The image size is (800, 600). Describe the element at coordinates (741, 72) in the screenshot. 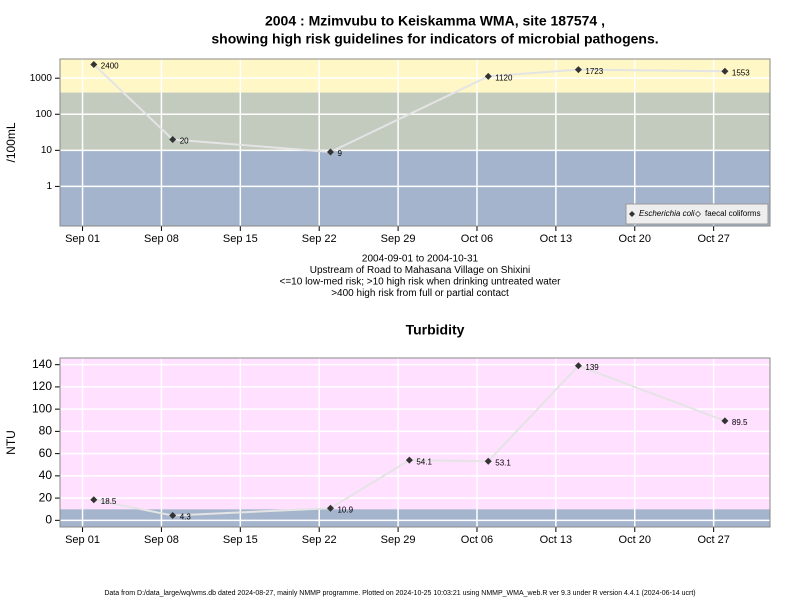

I see `data-label: 1553` at that location.